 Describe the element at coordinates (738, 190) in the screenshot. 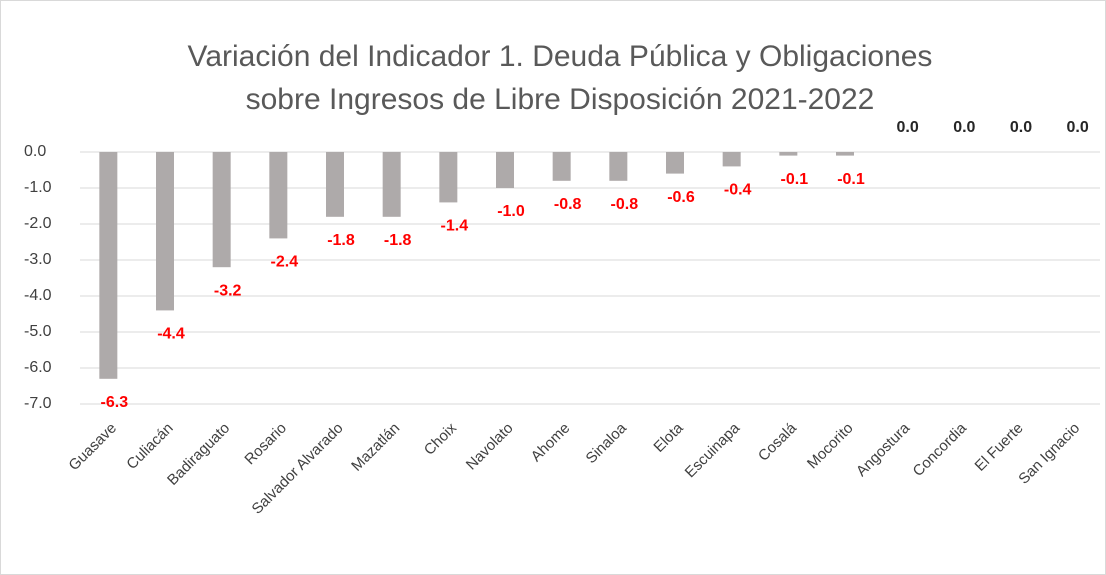

I see `value-label: -0.4` at that location.